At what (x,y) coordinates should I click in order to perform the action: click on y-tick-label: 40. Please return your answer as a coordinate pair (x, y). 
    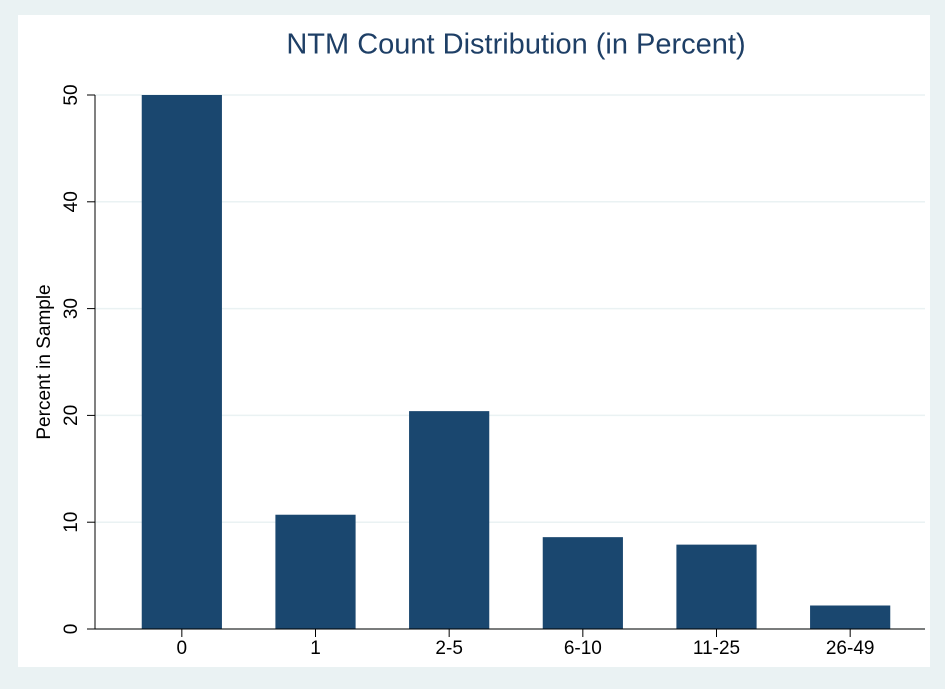
    Looking at the image, I should click on (71, 201).